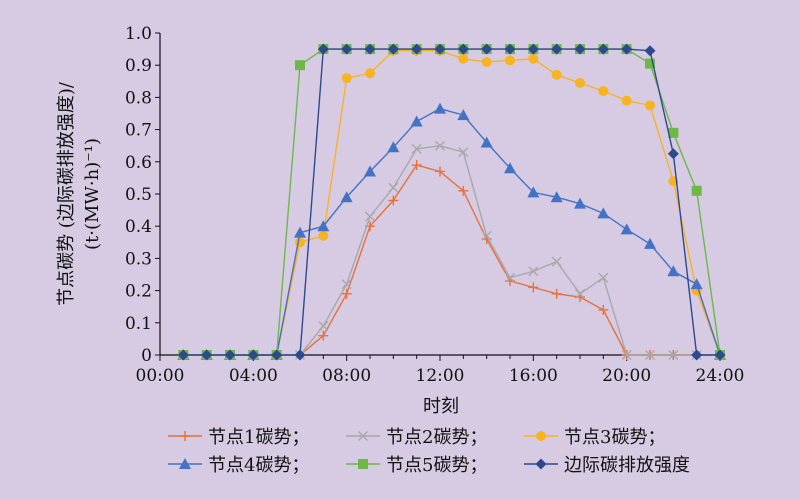 The width and height of the screenshot is (800, 500). What do you see at coordinates (258, 465) in the screenshot?
I see `legend-label: 节点4碳势；` at bounding box center [258, 465].